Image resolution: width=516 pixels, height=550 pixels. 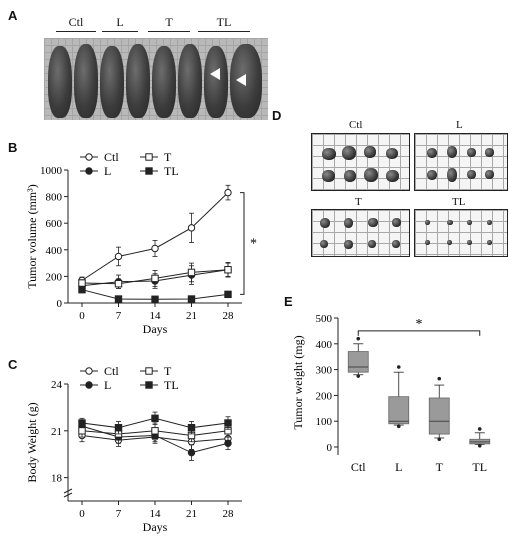 What do you see at coordinates (156, 79) in the screenshot?
I see `mice-photo` at bounding box center [156, 79].